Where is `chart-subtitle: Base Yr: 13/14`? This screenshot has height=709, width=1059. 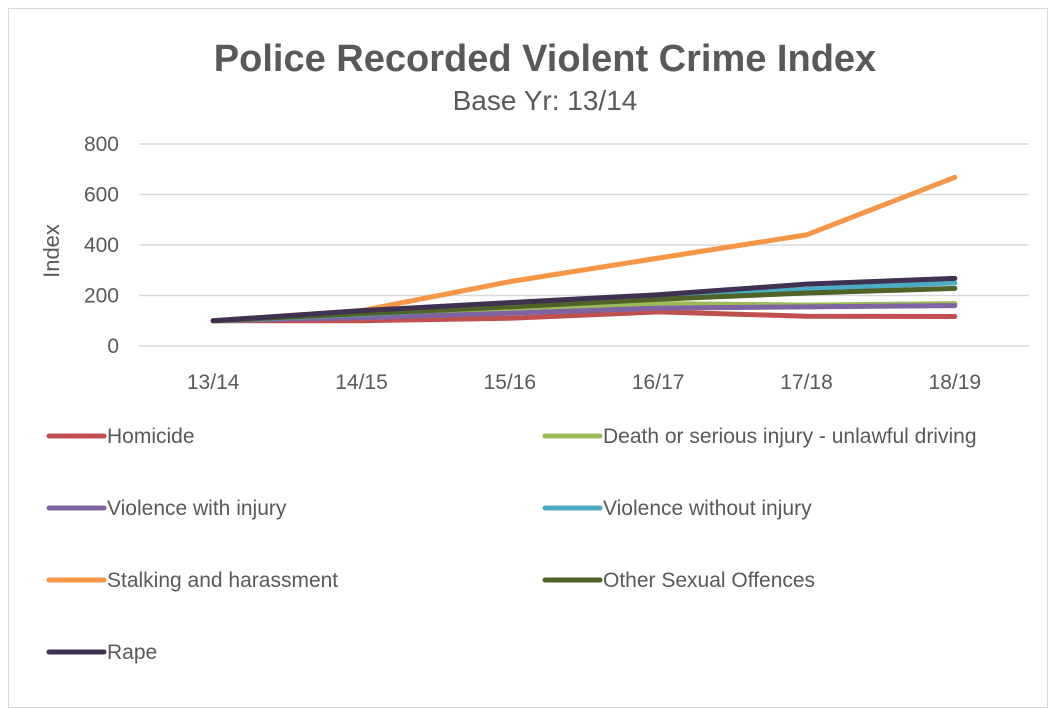
chart-subtitle: Base Yr: 13/14 is located at coordinates (545, 100).